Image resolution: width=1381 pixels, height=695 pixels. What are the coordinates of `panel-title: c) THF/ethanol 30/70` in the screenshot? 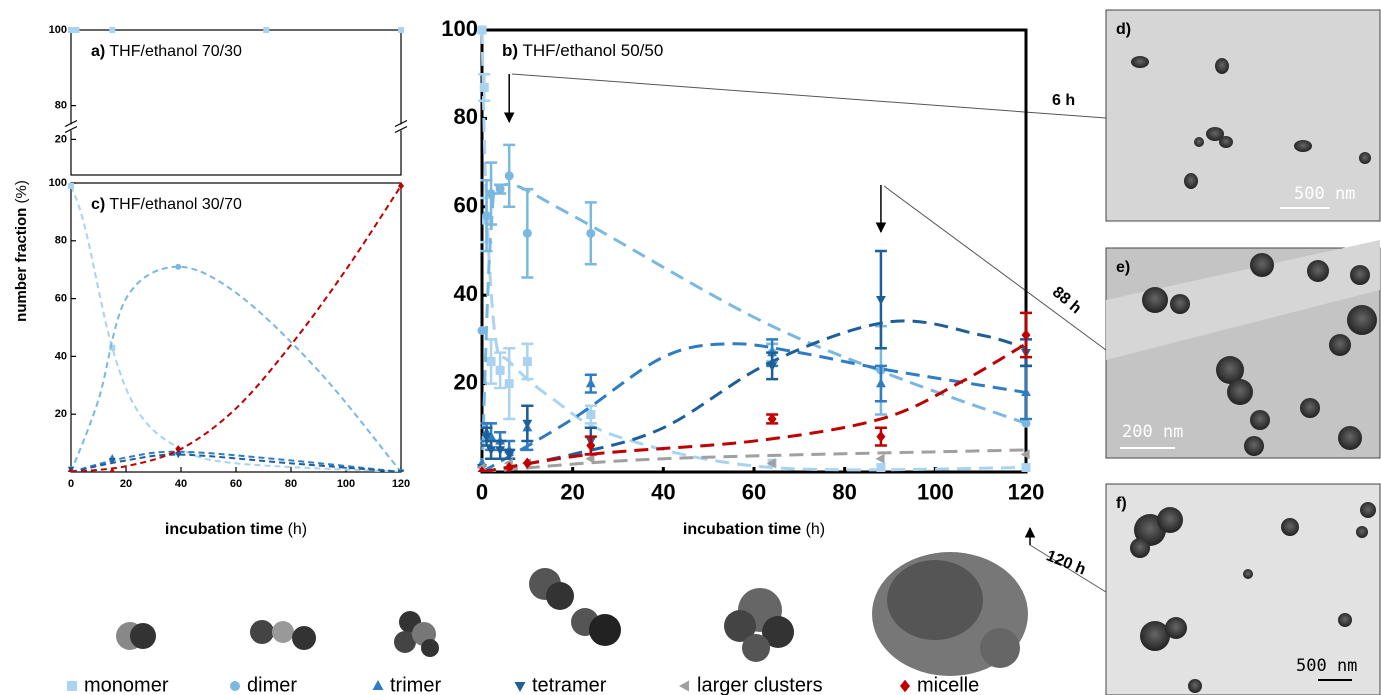 It's located at (166, 204).